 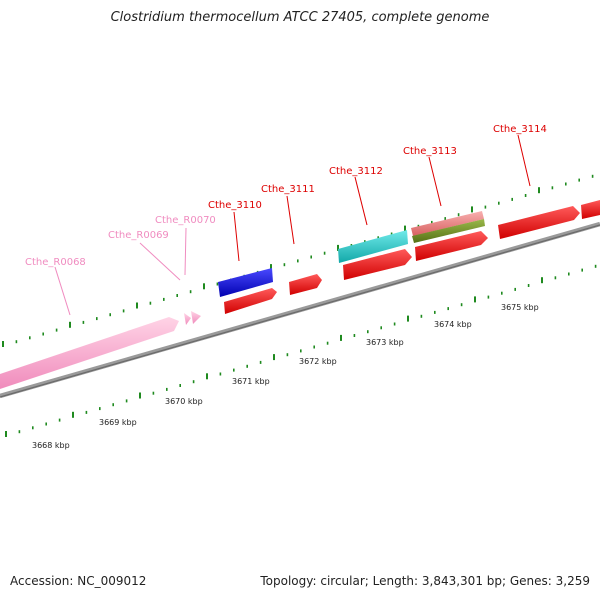 I want to click on label-cthe-r0070: Cthe_R0070, so click(x=185, y=220).